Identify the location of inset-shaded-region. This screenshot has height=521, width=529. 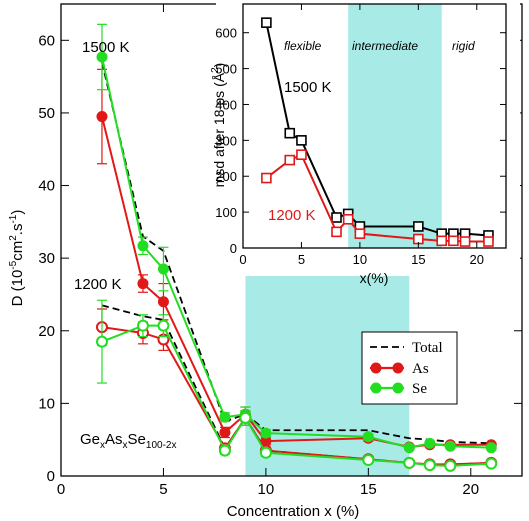
(395, 126).